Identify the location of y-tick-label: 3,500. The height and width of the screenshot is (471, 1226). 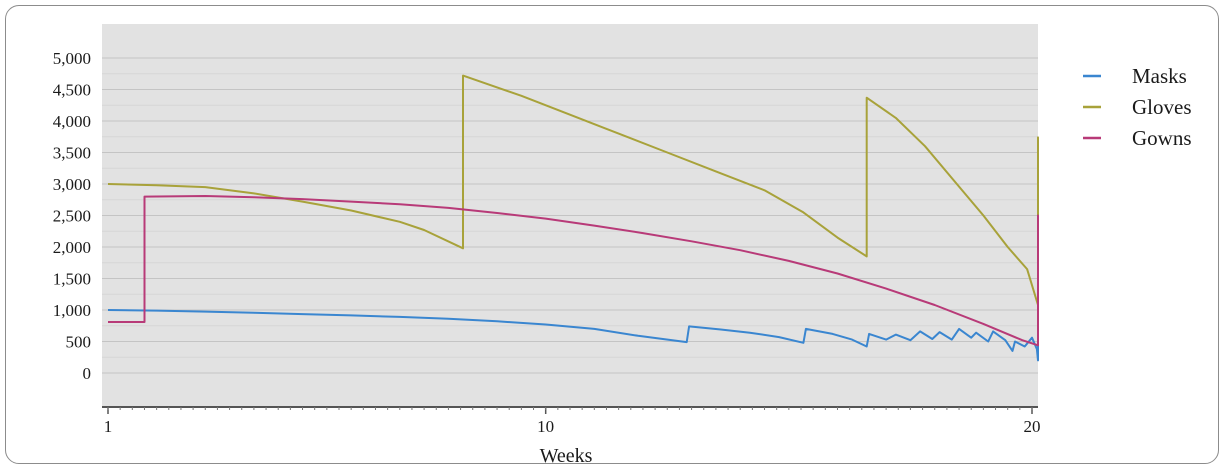
(72, 153).